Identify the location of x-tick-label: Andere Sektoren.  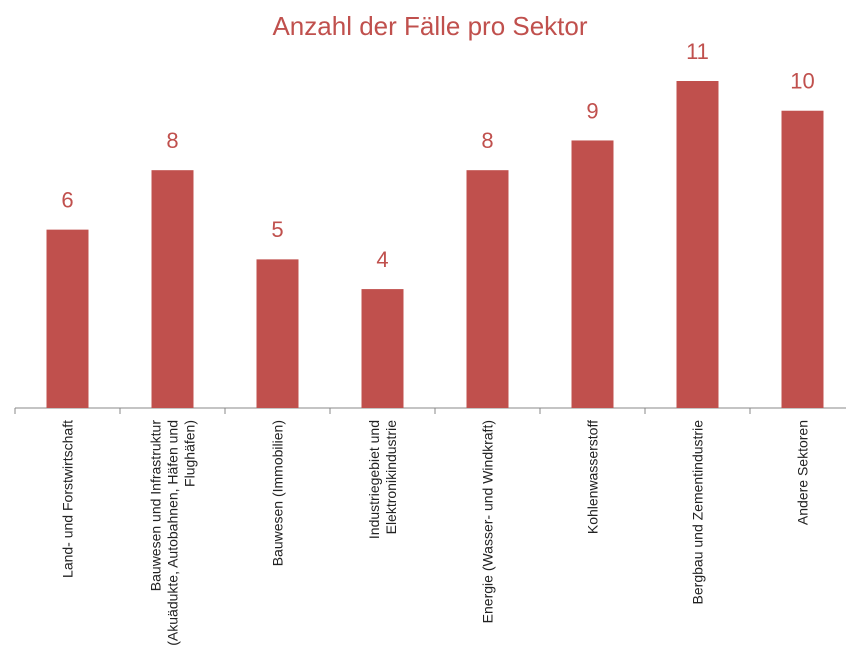
(802, 473).